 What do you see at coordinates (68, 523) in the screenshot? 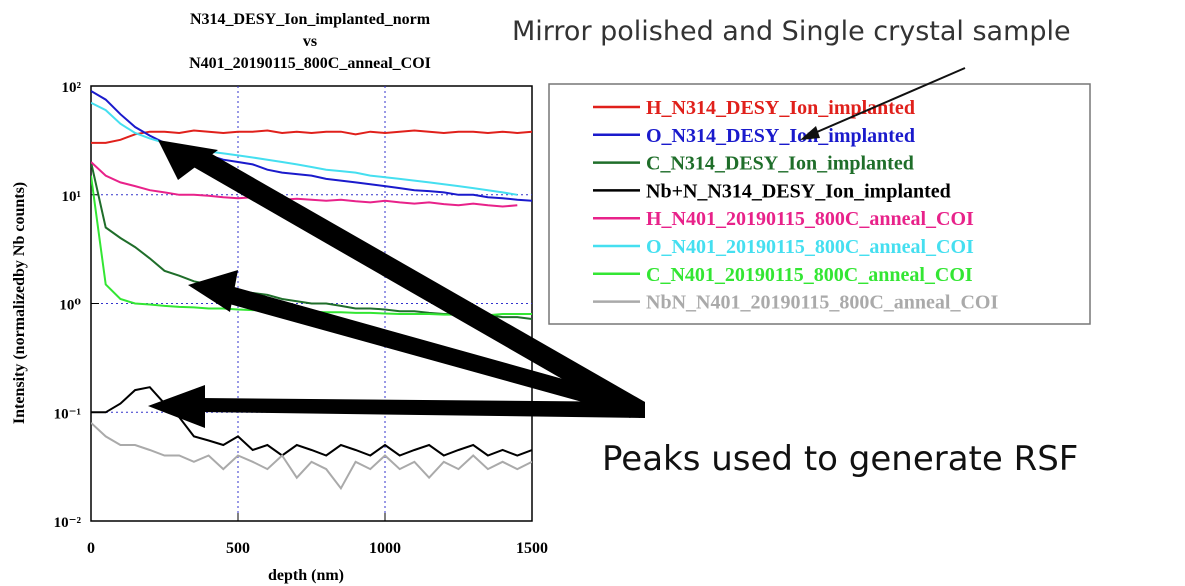
I see `y-tick-label: 10⁻²` at bounding box center [68, 523].